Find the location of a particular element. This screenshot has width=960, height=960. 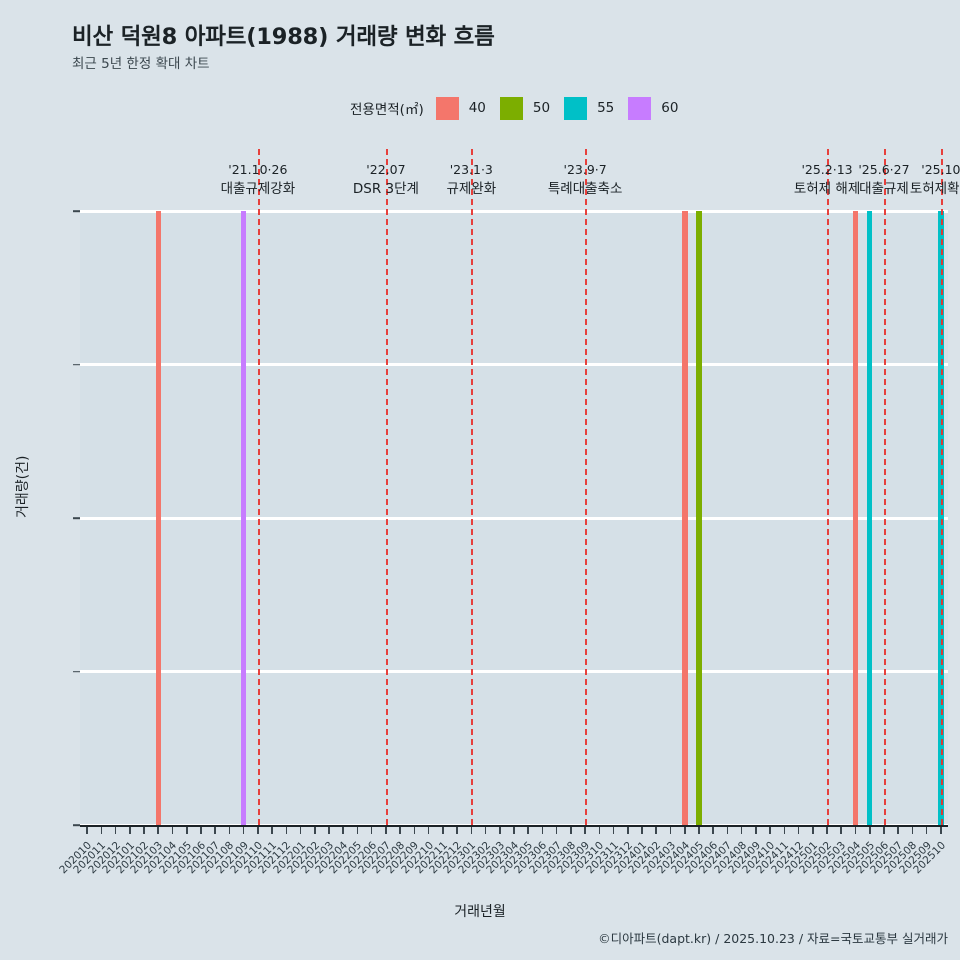

event-annotation: '25.6·27 대출규제 is located at coordinates (883, 179).